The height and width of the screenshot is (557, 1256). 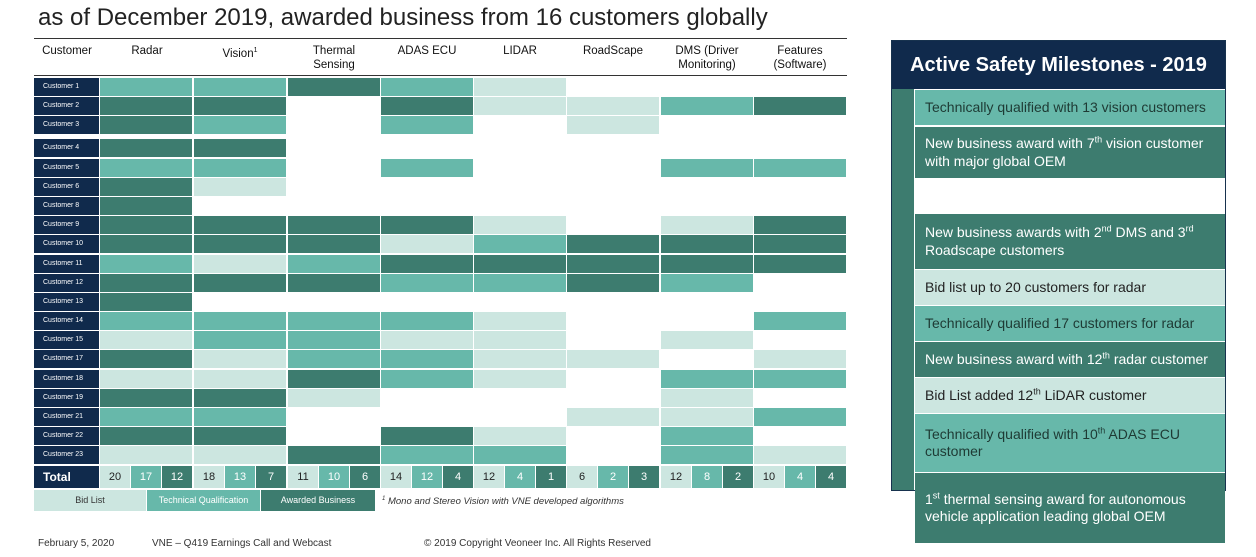 I want to click on customer-label: Customer 6, so click(x=66, y=187).